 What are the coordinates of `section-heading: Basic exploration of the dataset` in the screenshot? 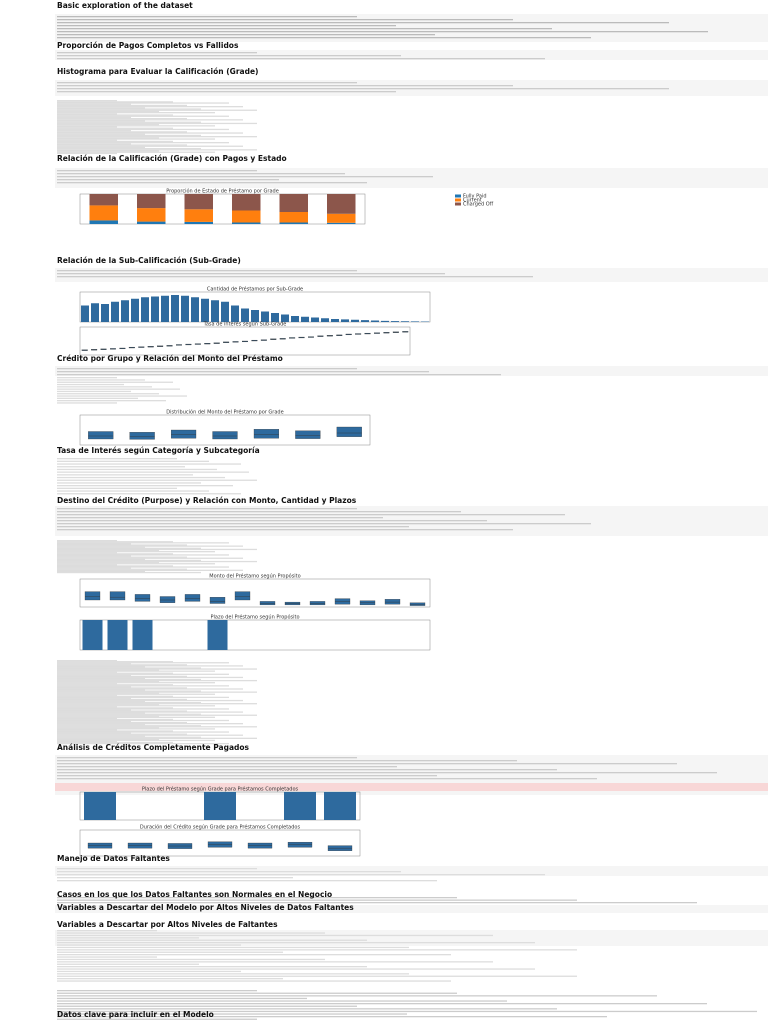 It's located at (125, 5).